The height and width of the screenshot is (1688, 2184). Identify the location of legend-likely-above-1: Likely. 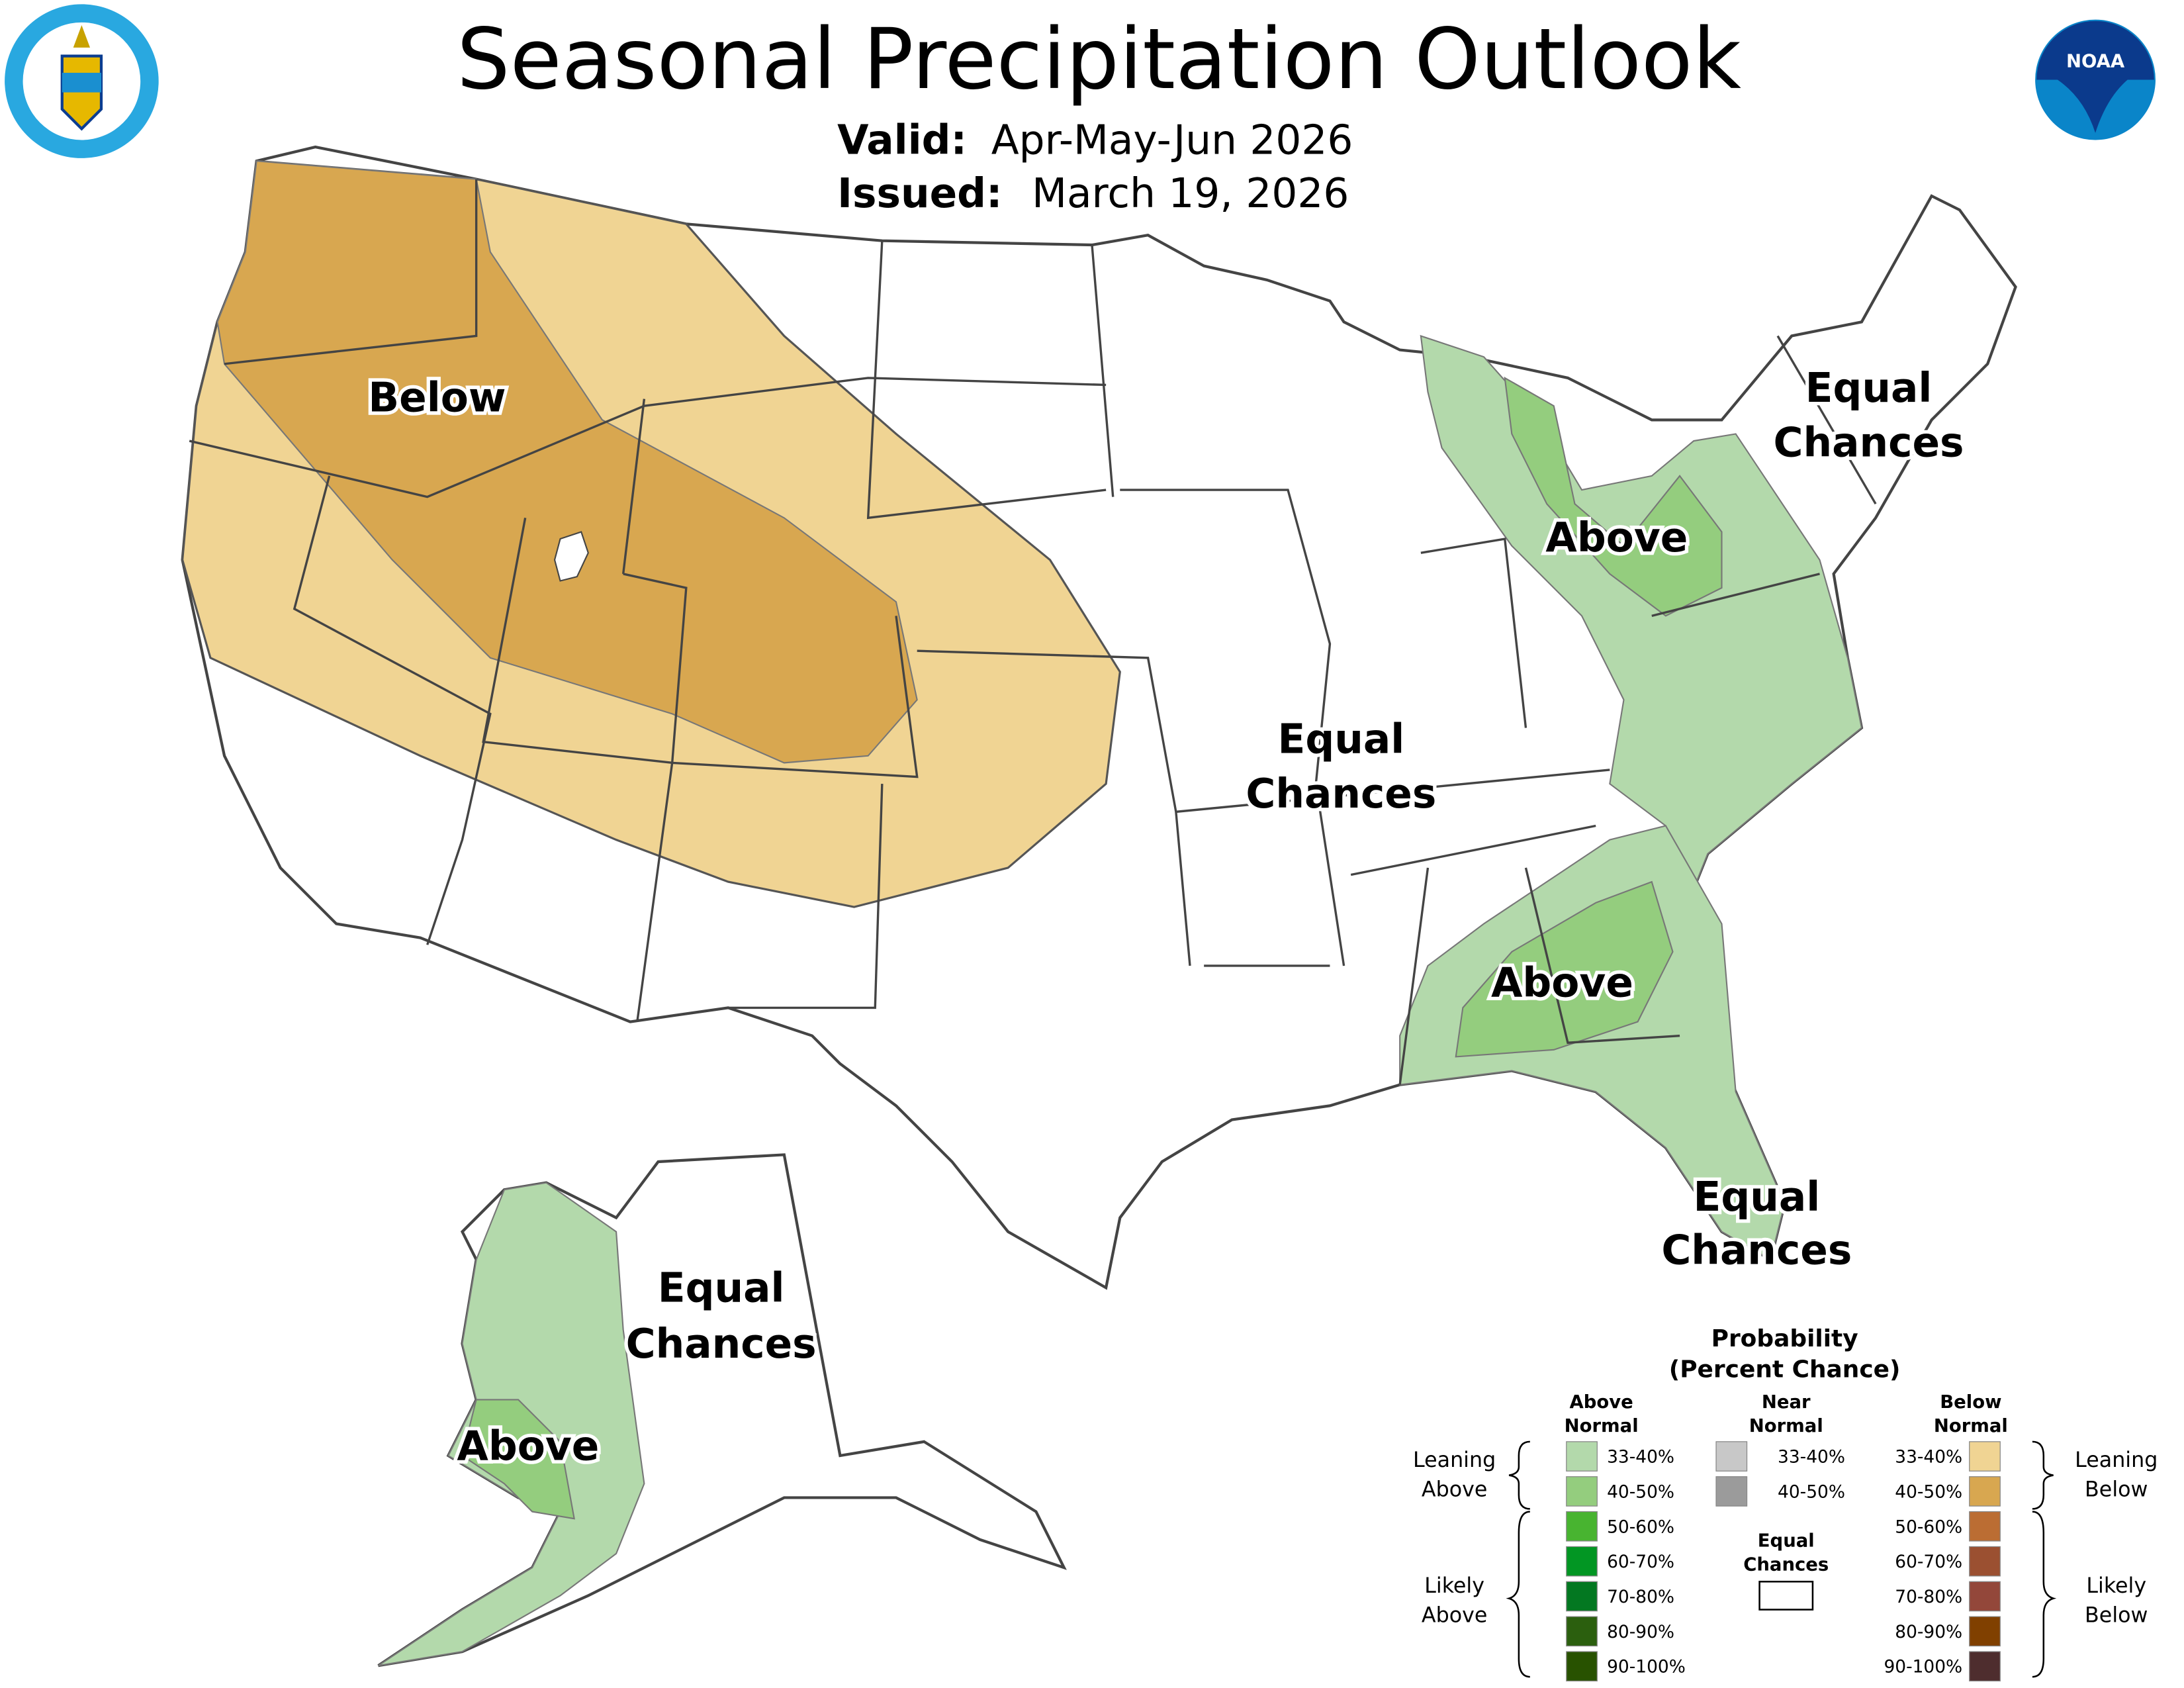
(1454, 1586).